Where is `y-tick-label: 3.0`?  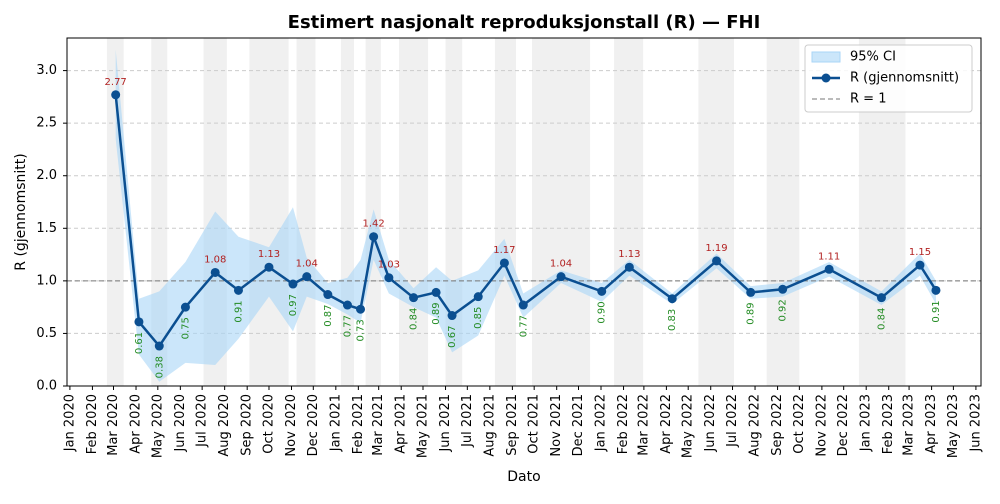
y-tick-label: 3.0 is located at coordinates (46, 70).